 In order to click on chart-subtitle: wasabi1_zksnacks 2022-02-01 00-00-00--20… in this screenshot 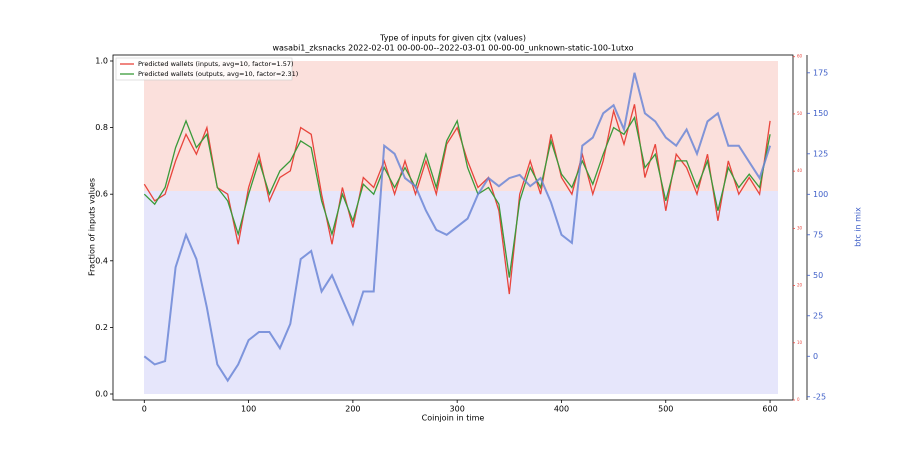, I will do `click(452, 48)`.